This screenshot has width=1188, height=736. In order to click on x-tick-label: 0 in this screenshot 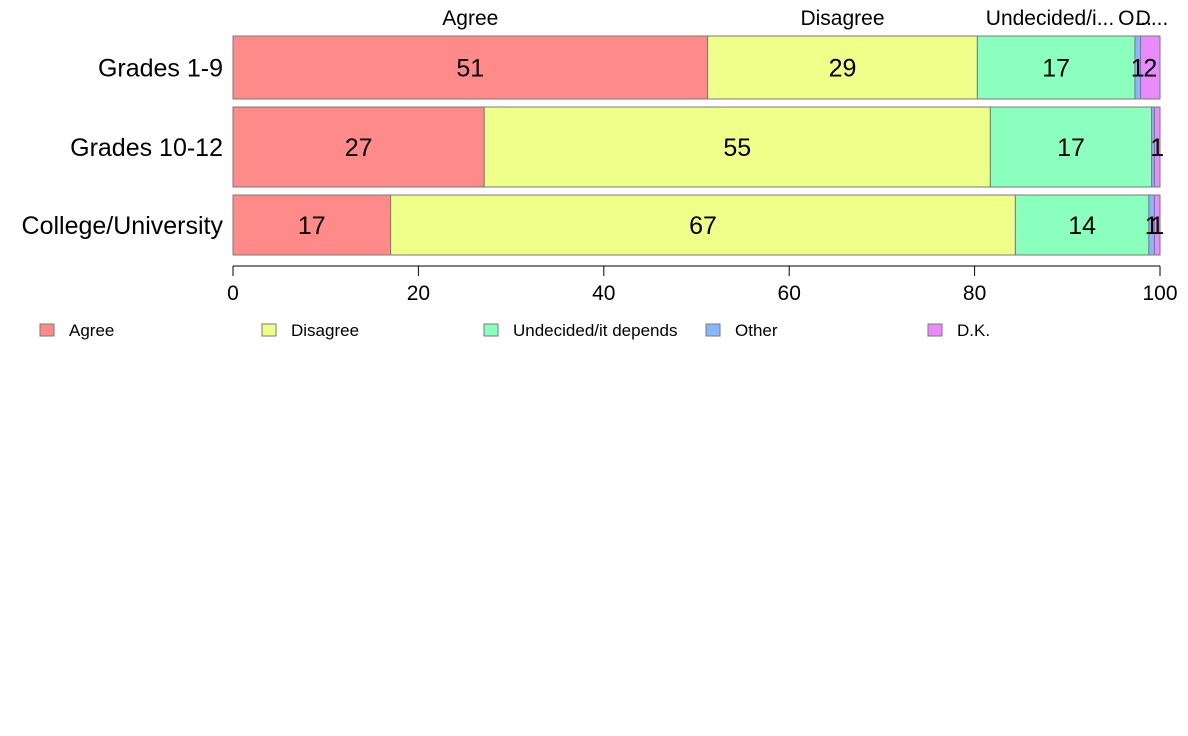, I will do `click(233, 293)`.